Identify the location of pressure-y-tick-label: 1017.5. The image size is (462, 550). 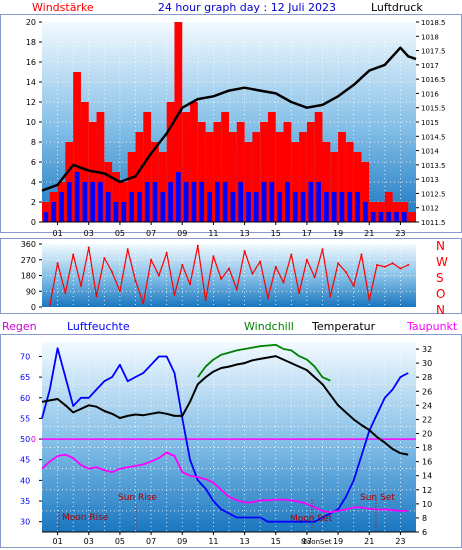
(433, 52).